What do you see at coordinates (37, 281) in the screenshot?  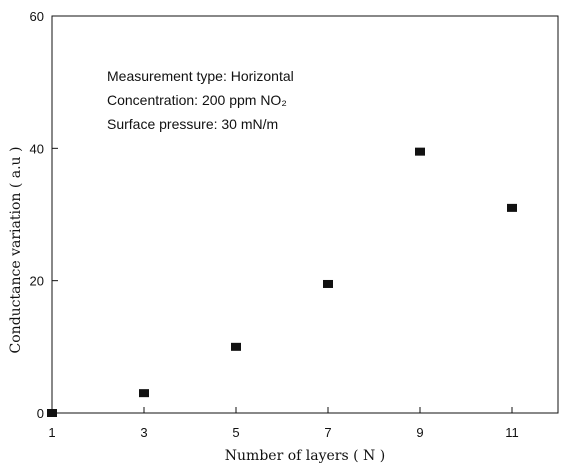 I see `y-tick-label: 20` at bounding box center [37, 281].